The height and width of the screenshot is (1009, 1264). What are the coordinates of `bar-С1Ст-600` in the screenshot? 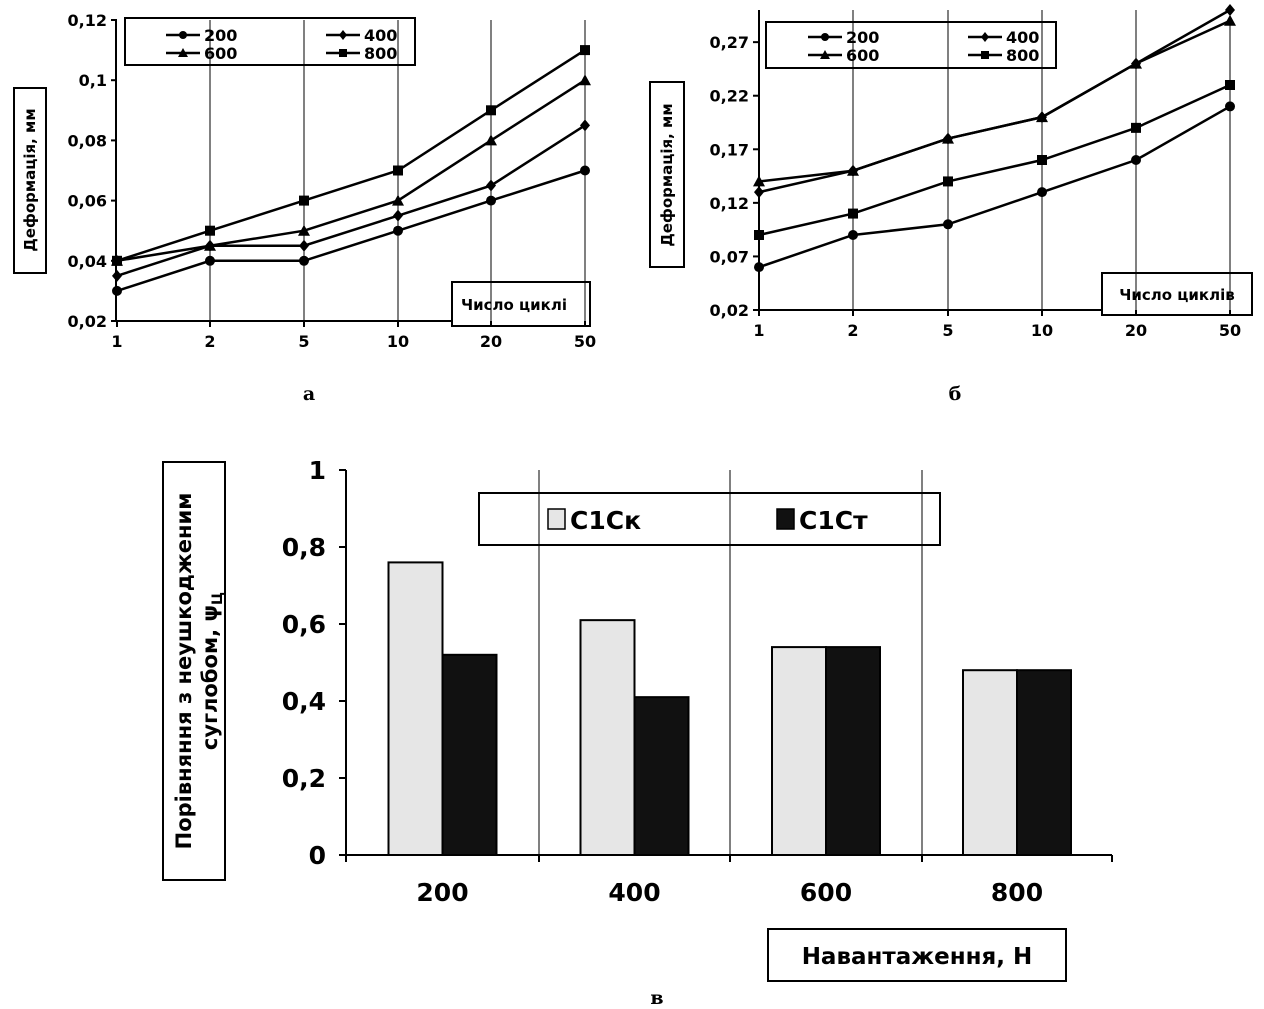 It's located at (853, 751).